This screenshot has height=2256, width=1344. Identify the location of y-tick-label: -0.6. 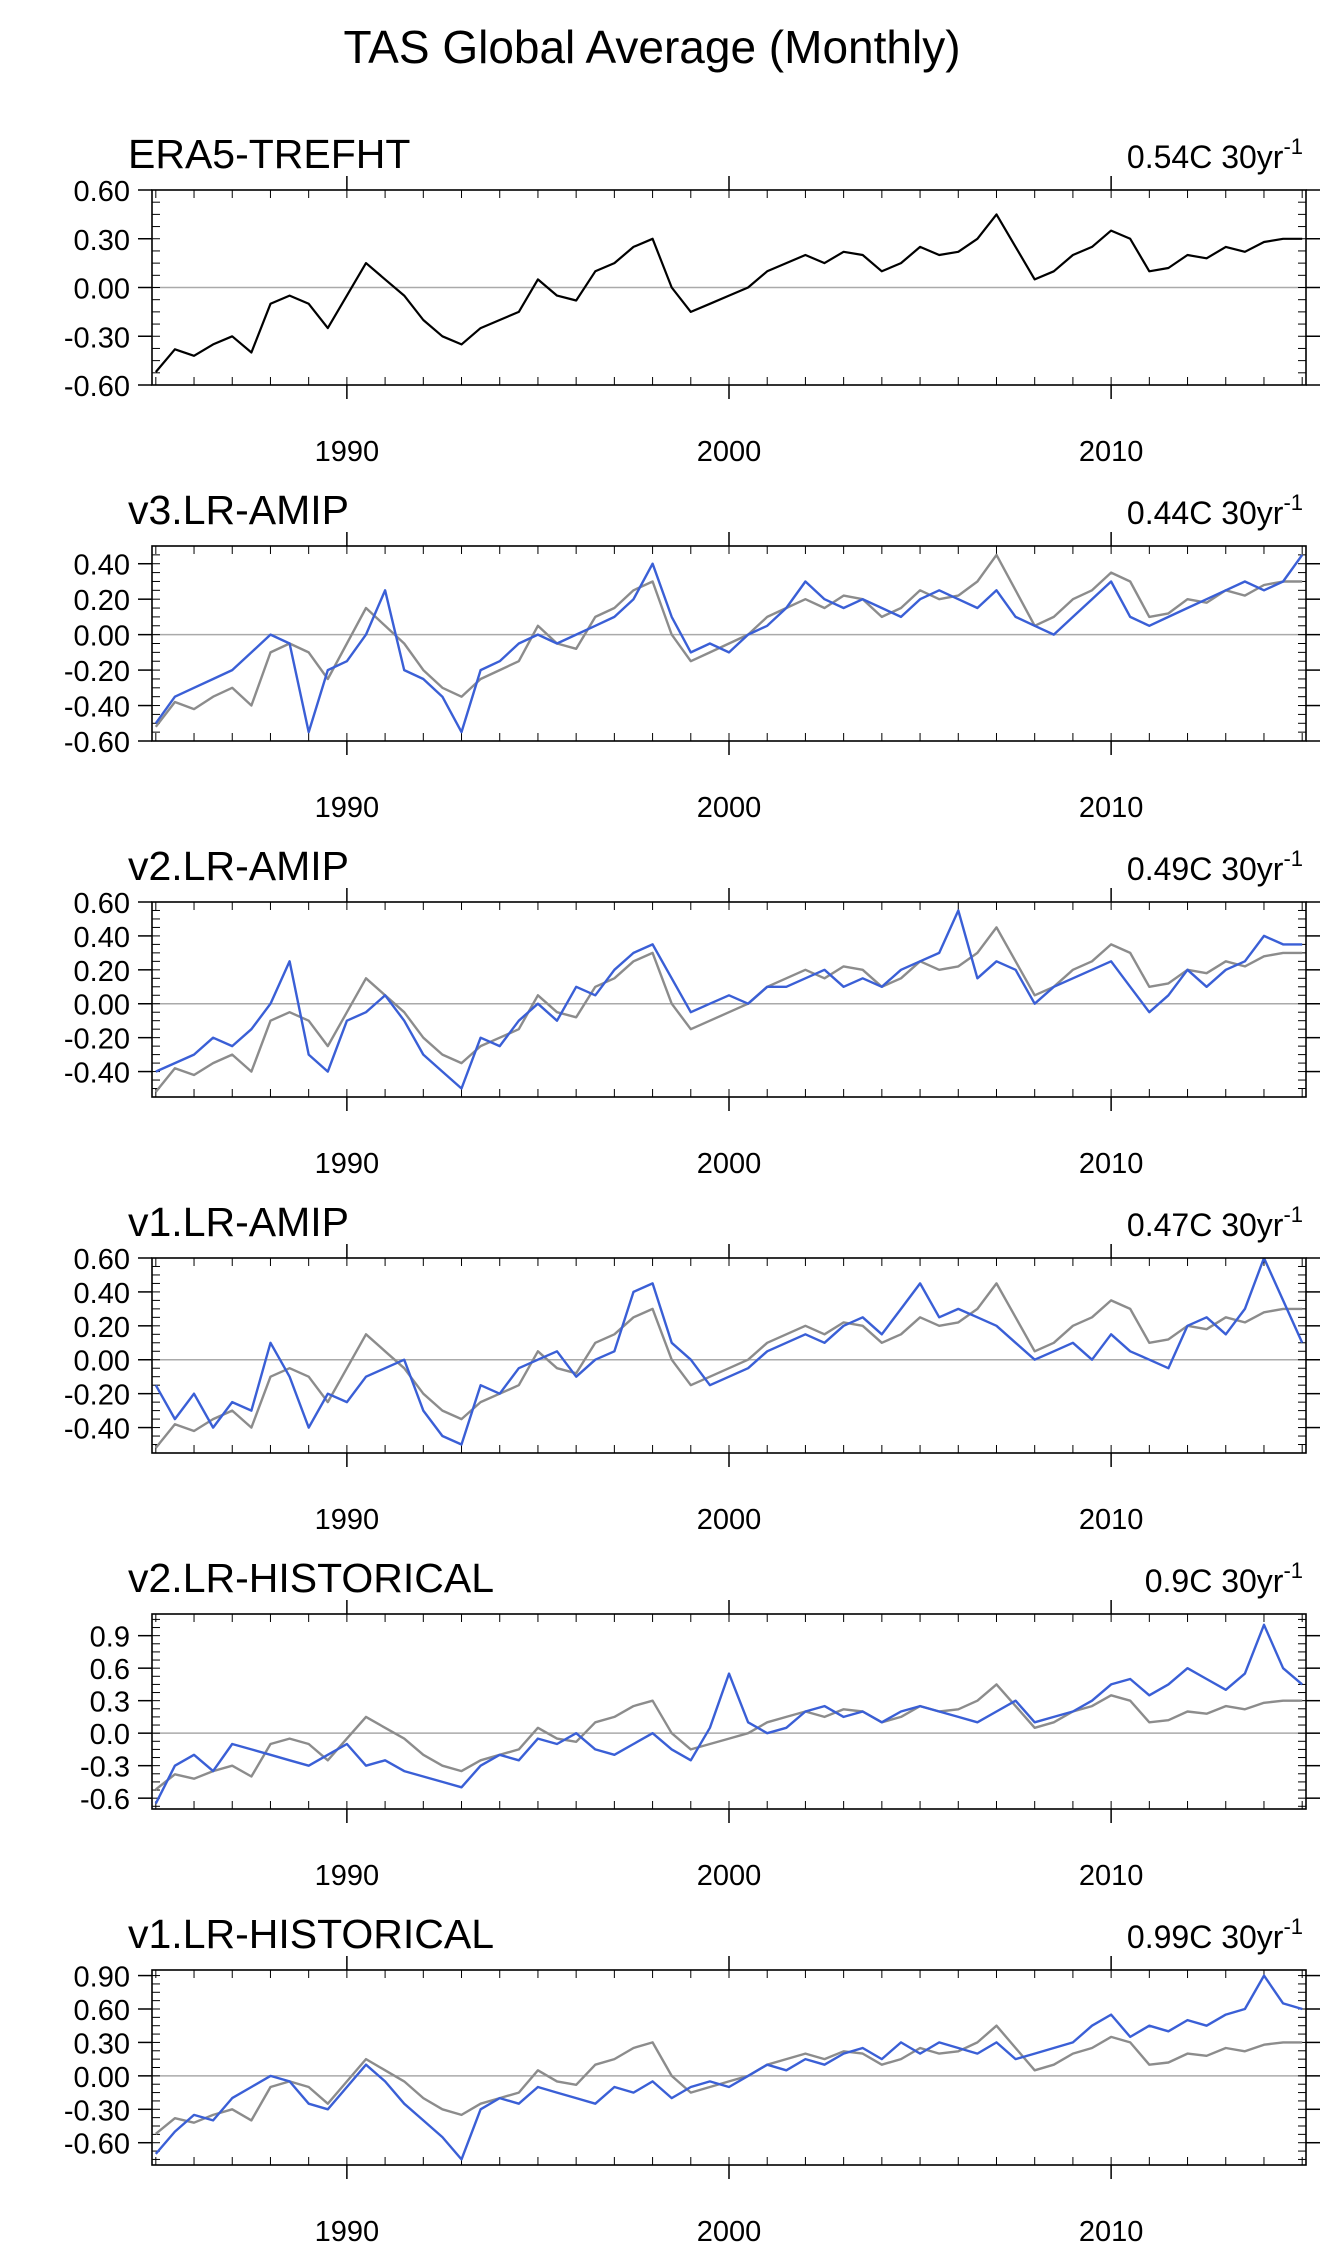
(105, 1800).